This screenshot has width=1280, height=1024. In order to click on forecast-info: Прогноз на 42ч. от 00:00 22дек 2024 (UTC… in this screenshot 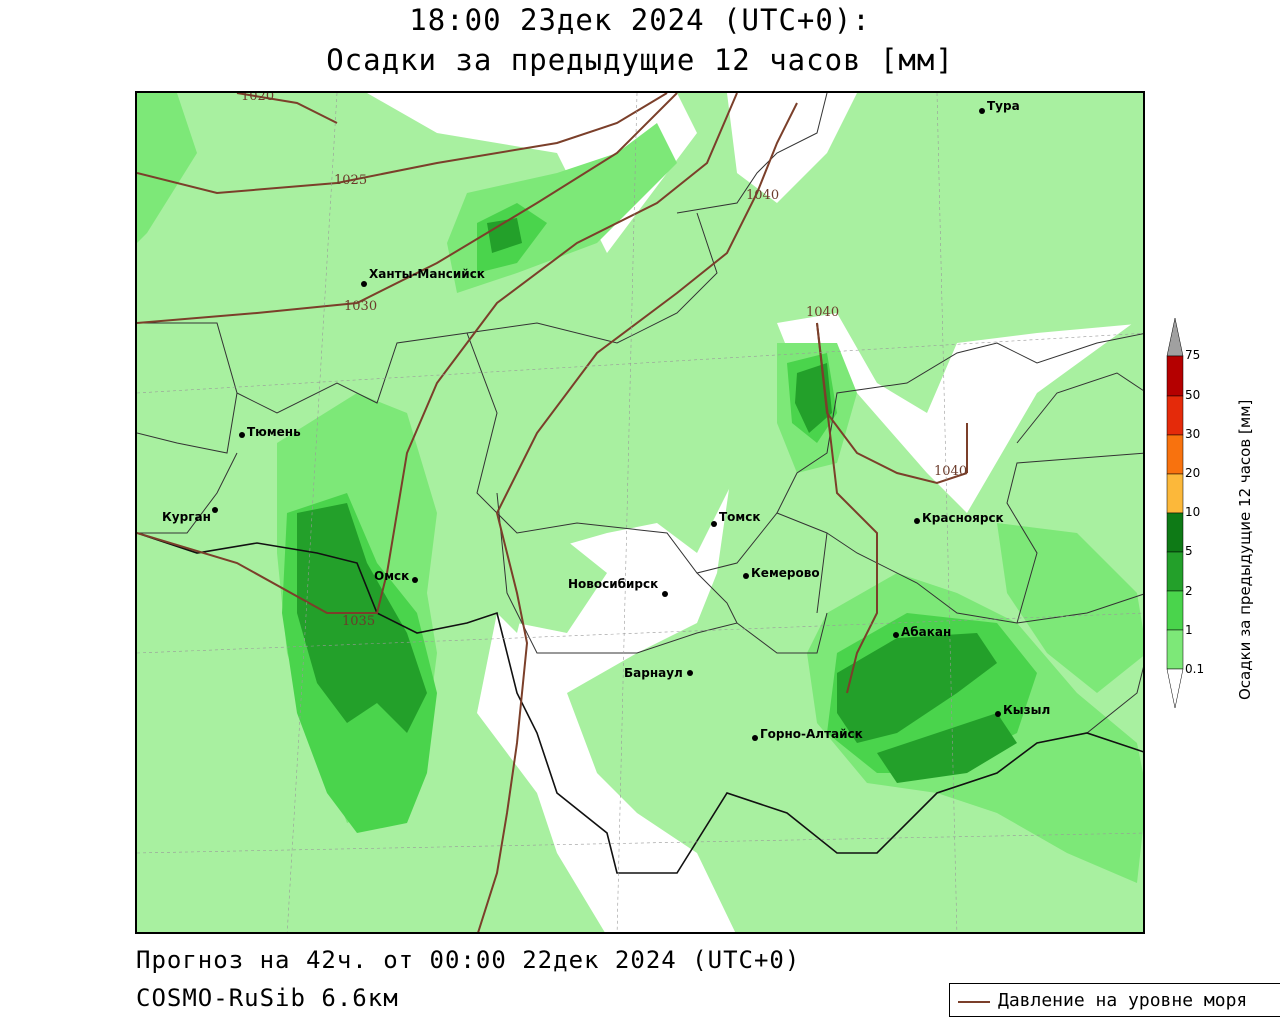, I will do `click(468, 960)`.